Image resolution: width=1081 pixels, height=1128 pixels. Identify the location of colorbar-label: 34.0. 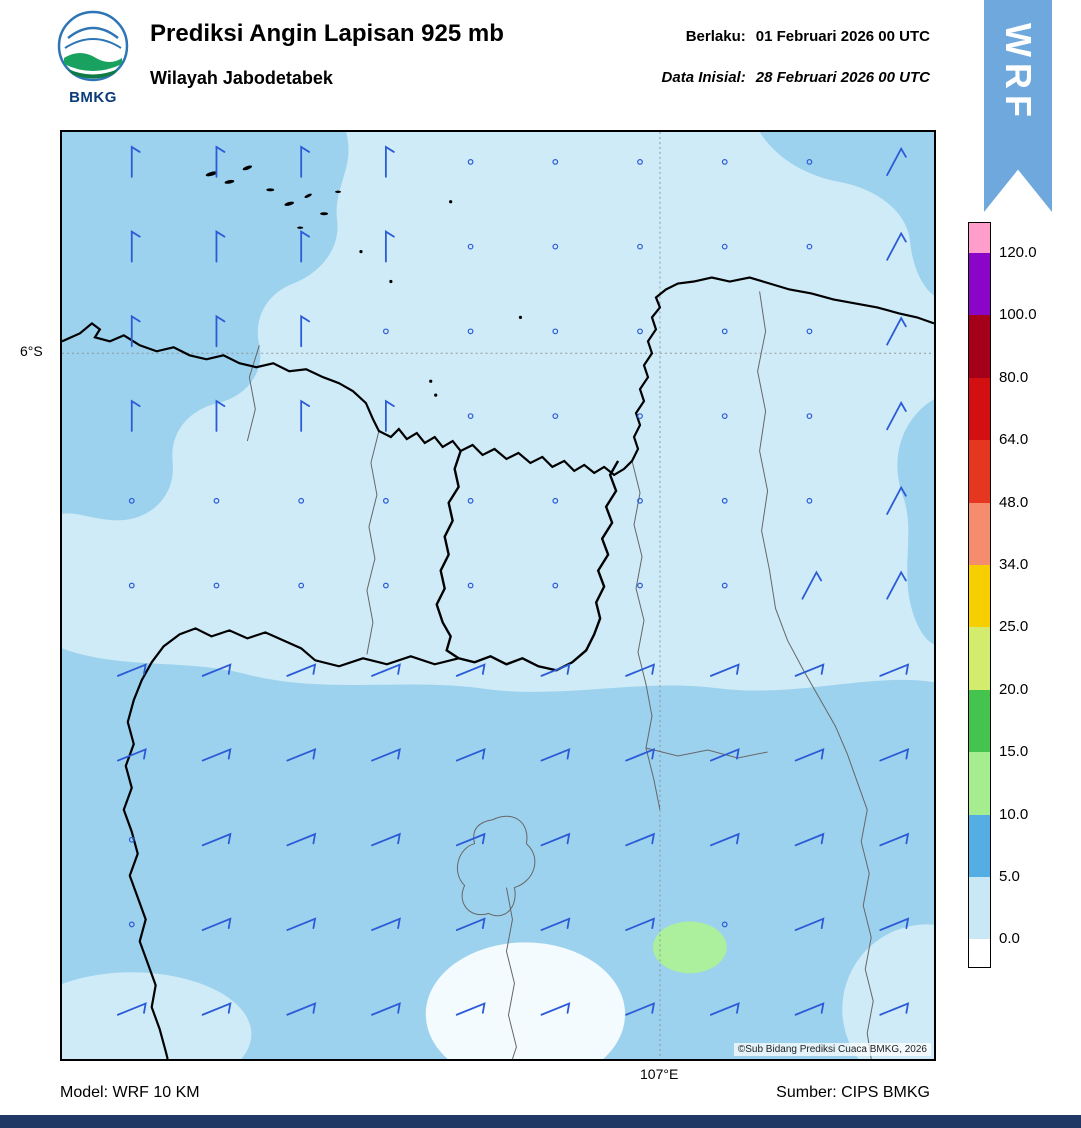
(1014, 564).